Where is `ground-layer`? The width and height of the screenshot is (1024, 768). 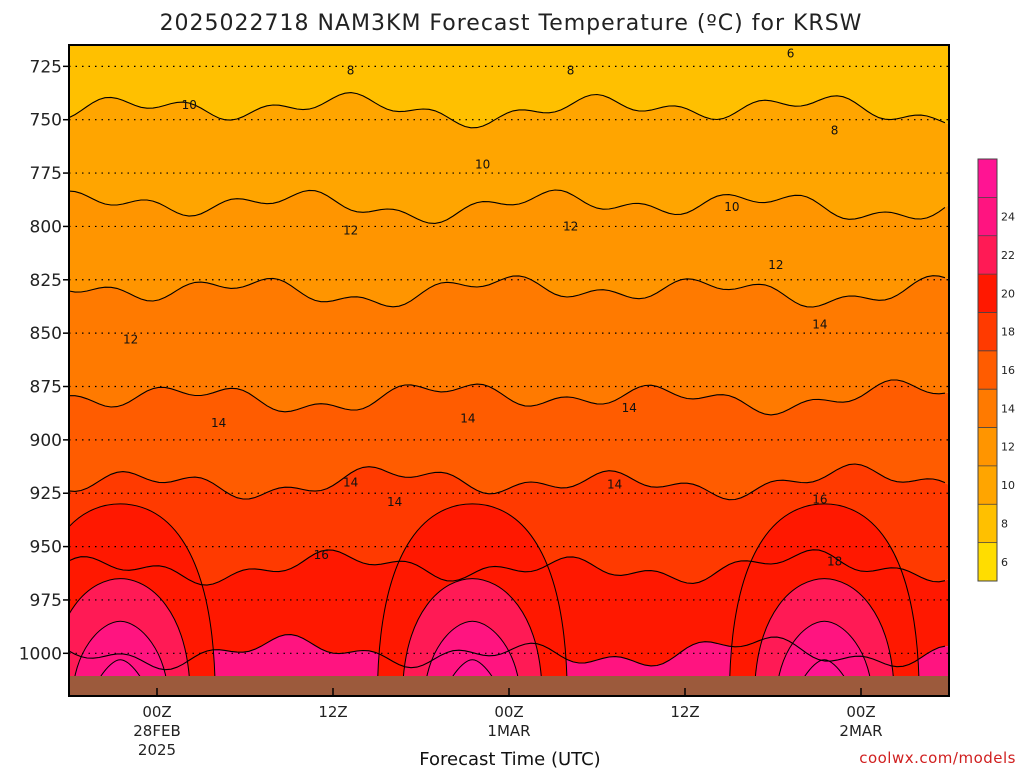 ground-layer is located at coordinates (509, 686).